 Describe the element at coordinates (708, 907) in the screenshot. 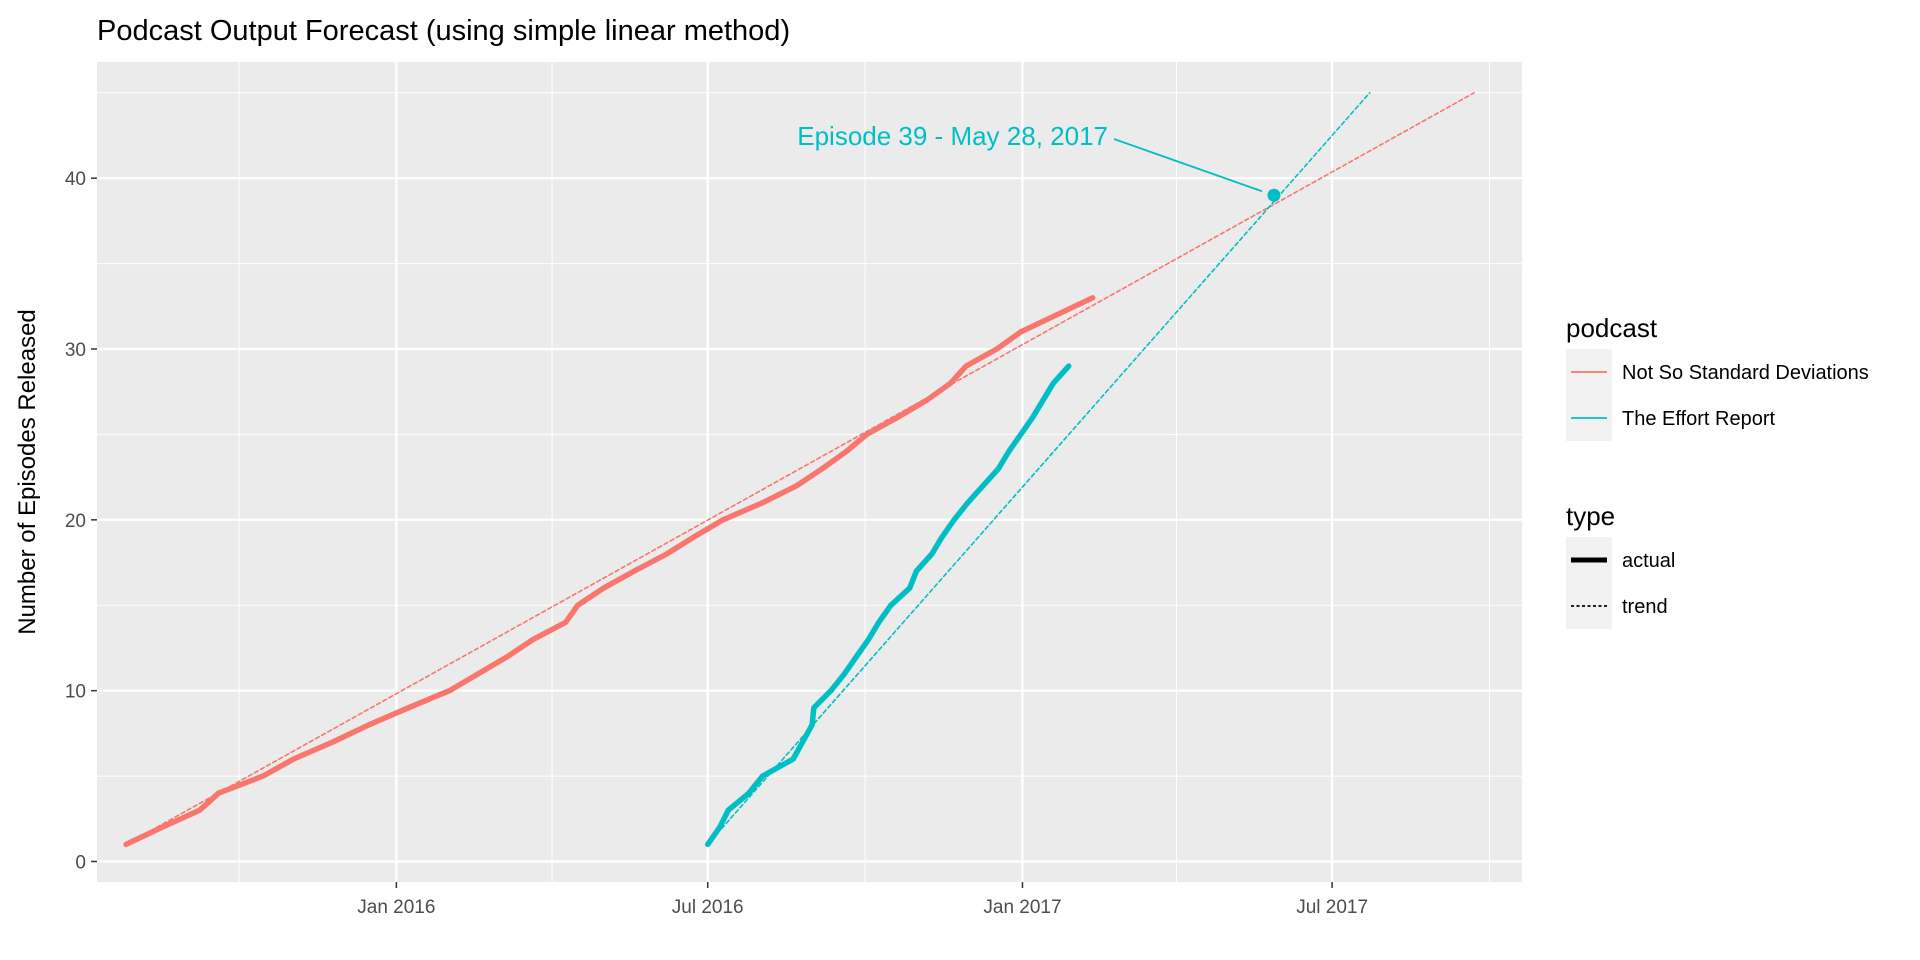

I see `x-tick-label: Jul 2016` at that location.